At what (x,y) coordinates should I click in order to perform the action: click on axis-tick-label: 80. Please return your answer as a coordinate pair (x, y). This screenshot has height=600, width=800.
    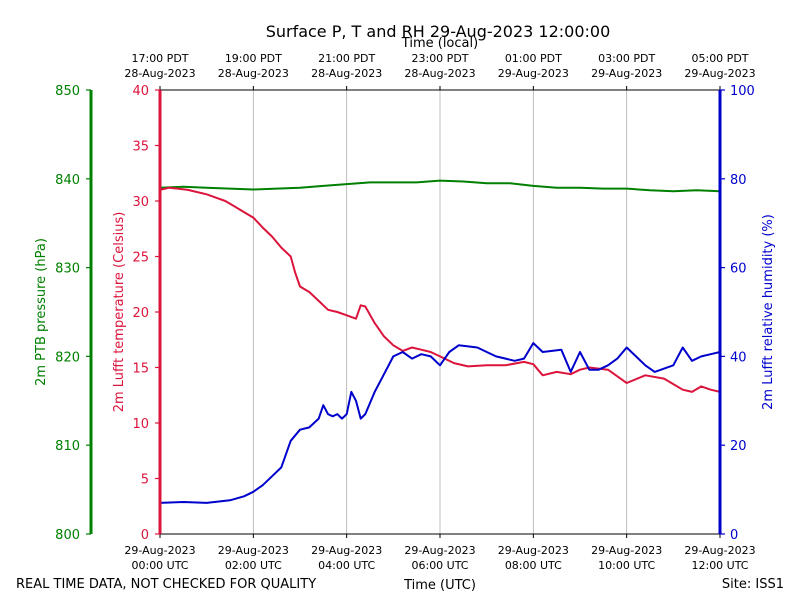
    Looking at the image, I should click on (738, 180).